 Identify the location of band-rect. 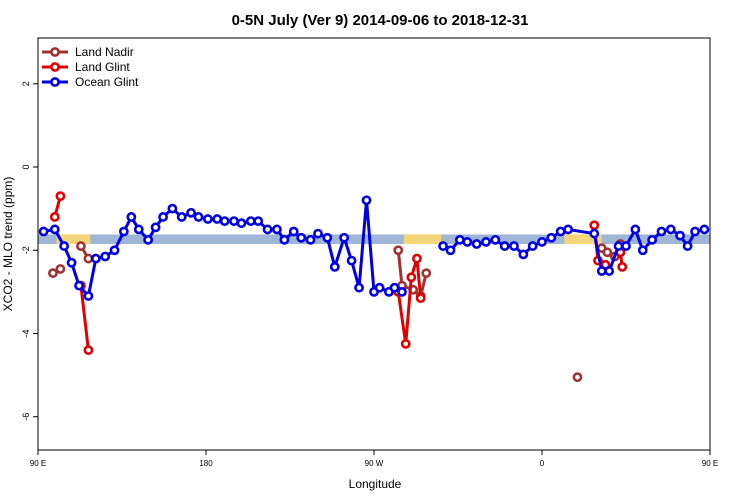
(374, 239).